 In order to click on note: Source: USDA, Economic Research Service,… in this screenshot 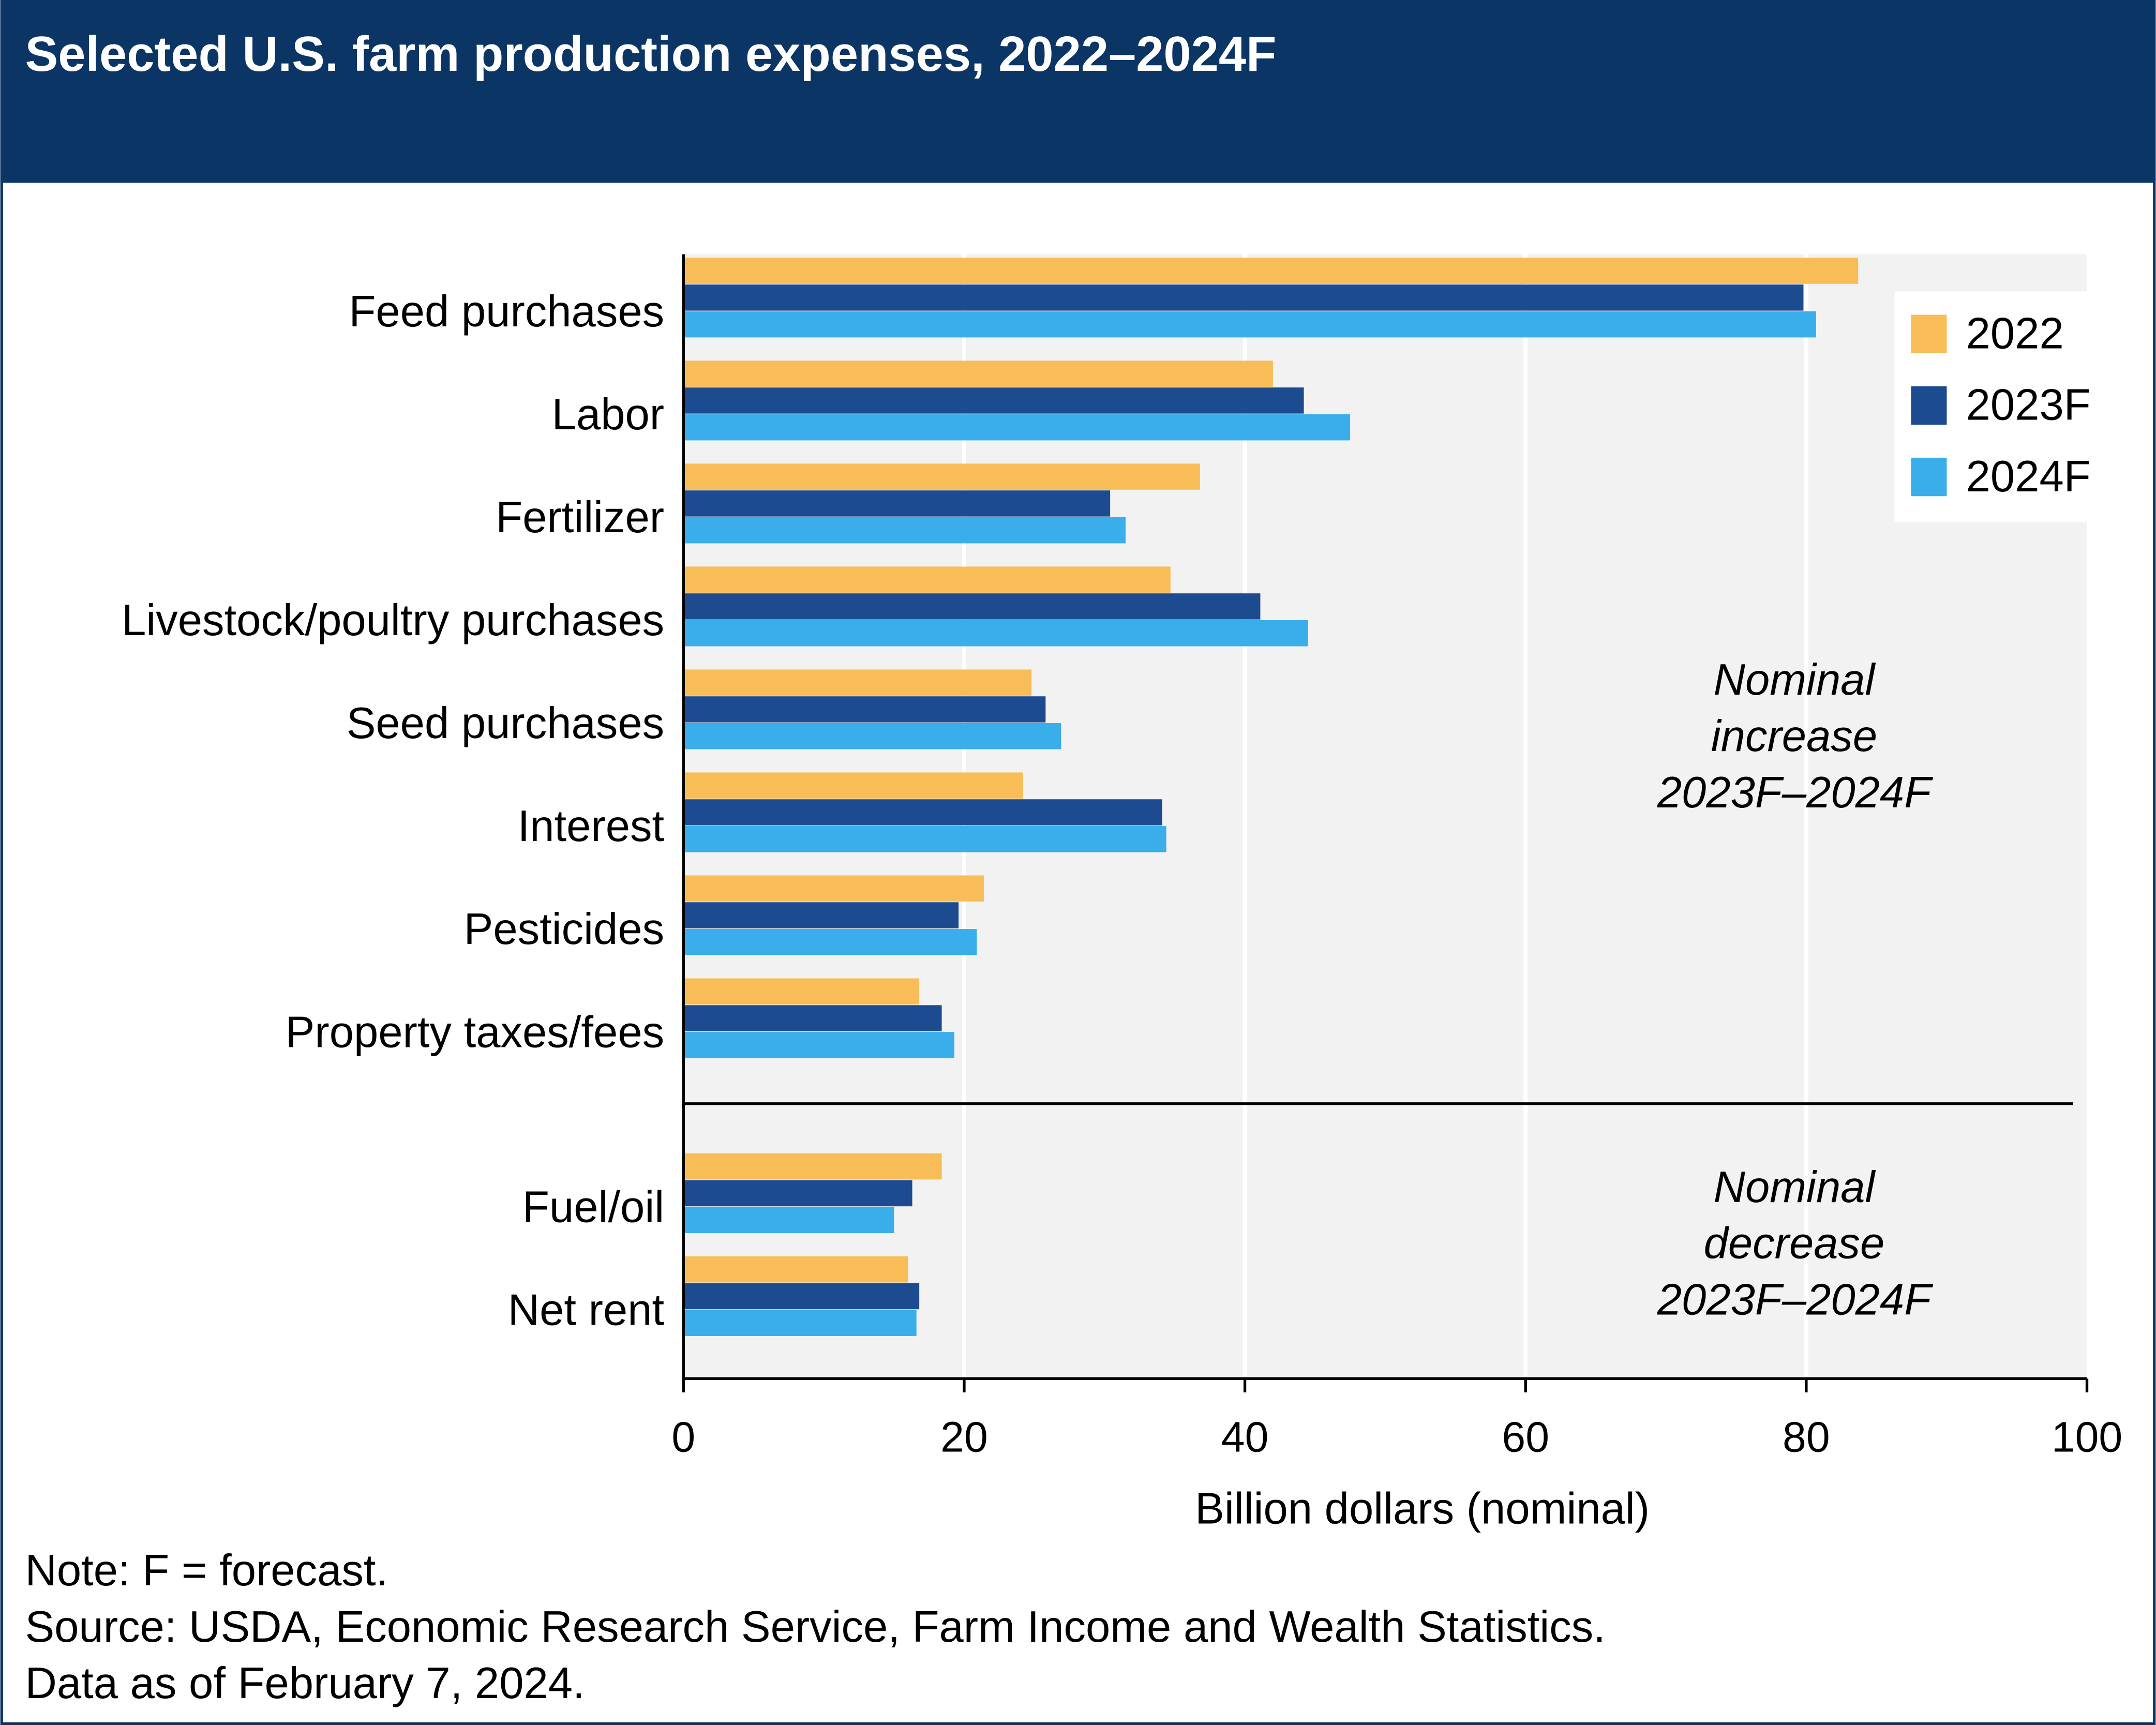, I will do `click(815, 1627)`.